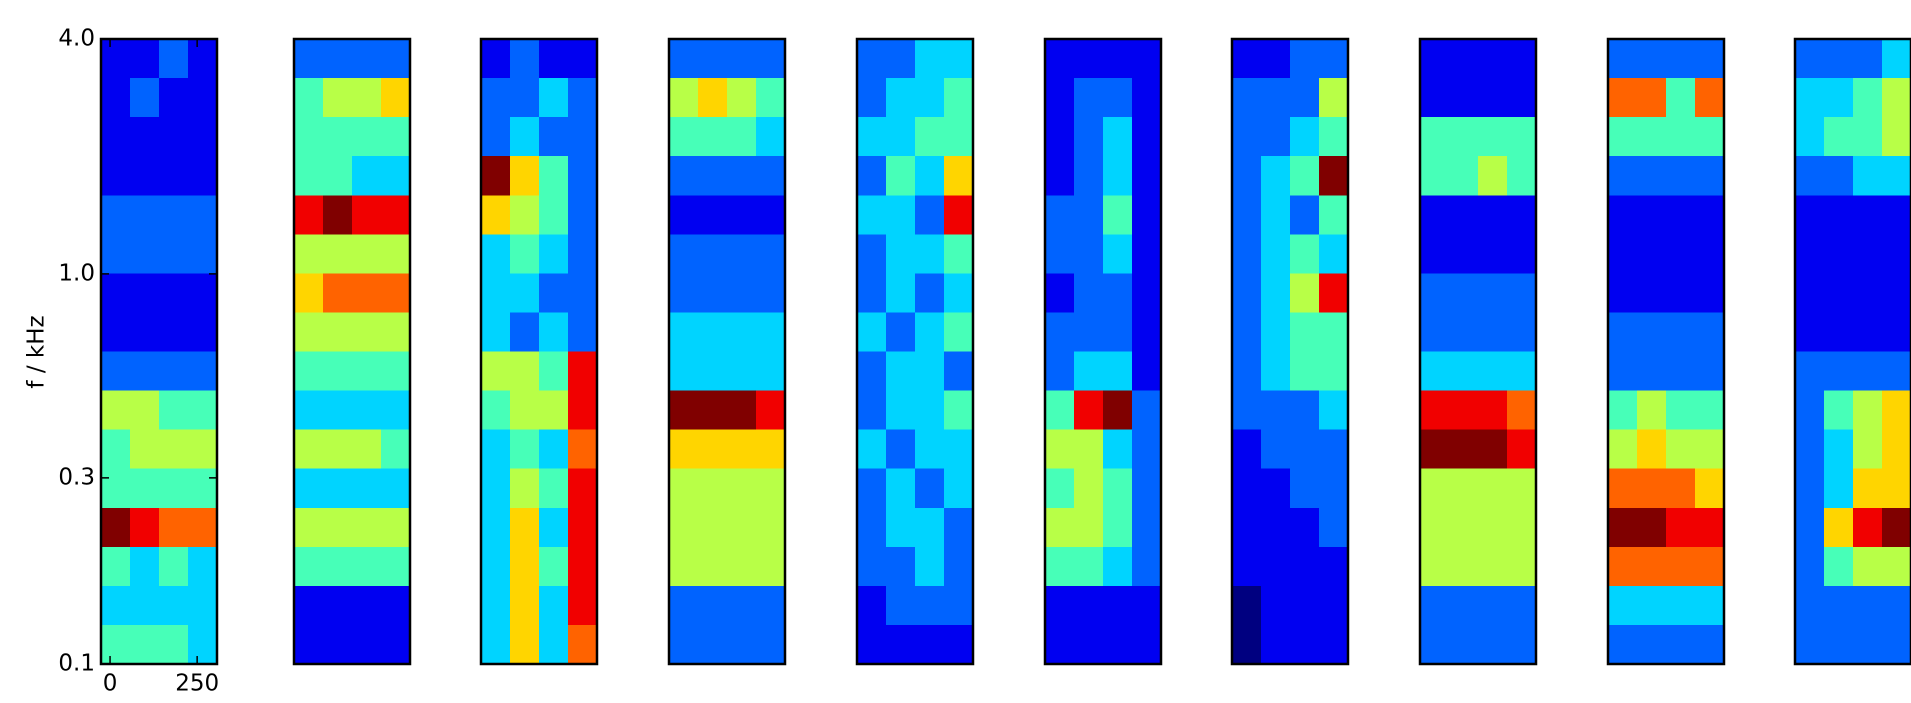  Describe the element at coordinates (76, 273) in the screenshot. I see `y-tick-label: 1.0` at that location.